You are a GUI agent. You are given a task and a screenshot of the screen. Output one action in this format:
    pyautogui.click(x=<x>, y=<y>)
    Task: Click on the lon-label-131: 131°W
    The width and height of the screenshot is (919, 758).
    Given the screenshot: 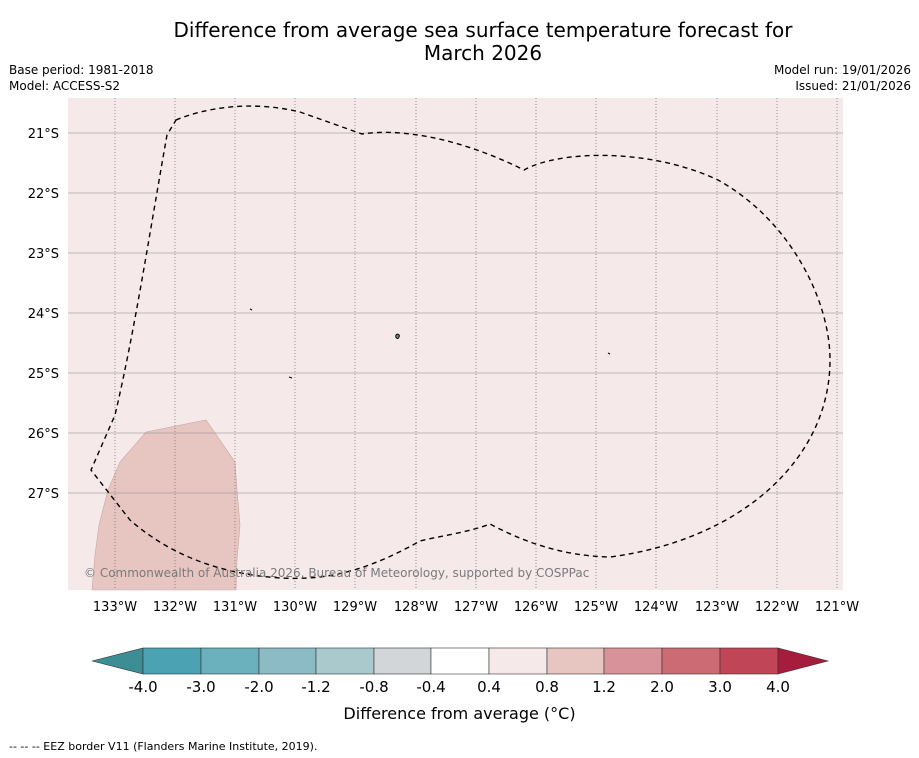 What is the action you would take?
    pyautogui.click(x=235, y=607)
    